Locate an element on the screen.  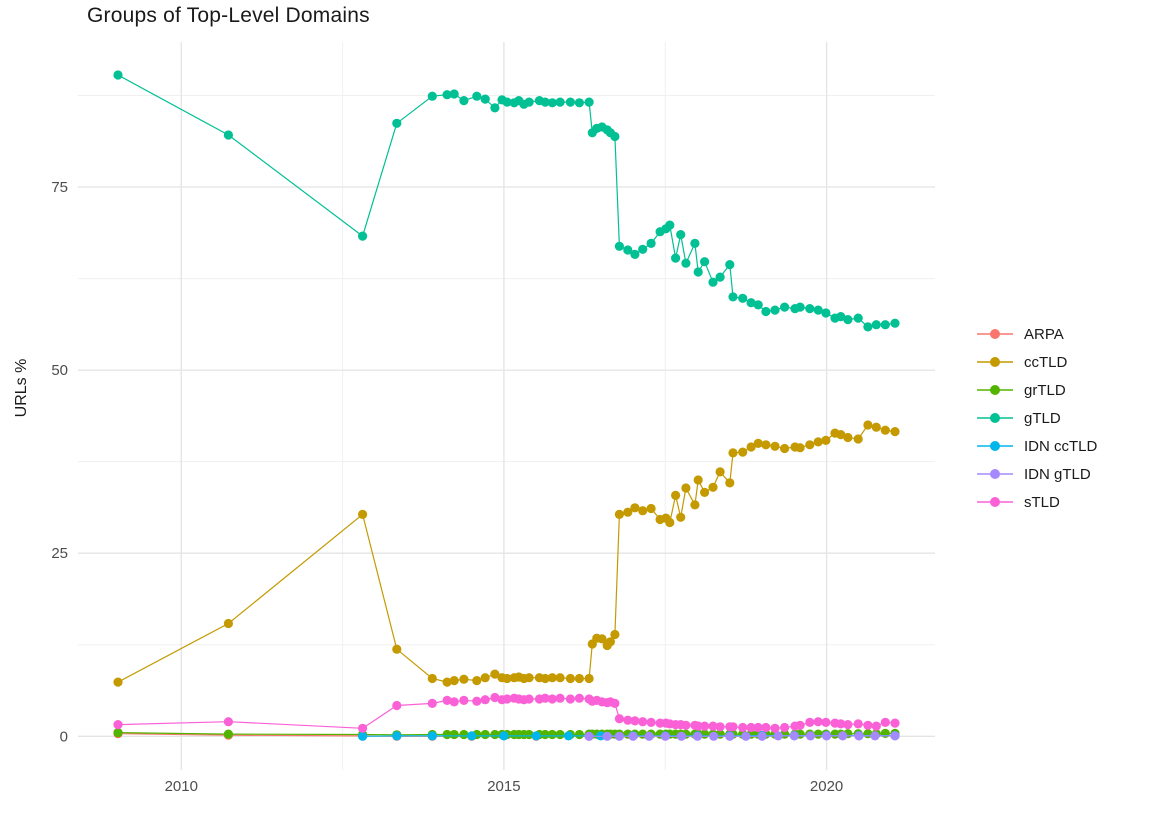
legend-label: IDN gTLD is located at coordinates (1057, 474).